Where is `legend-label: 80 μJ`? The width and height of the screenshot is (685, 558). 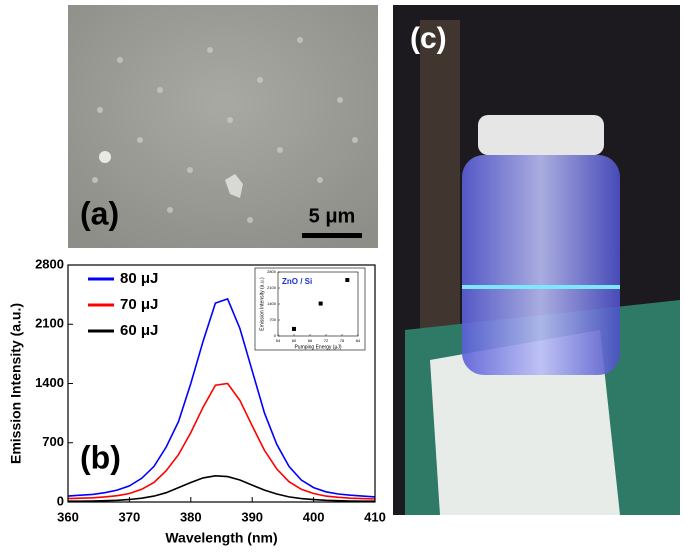
legend-label: 80 μJ is located at coordinates (139, 278).